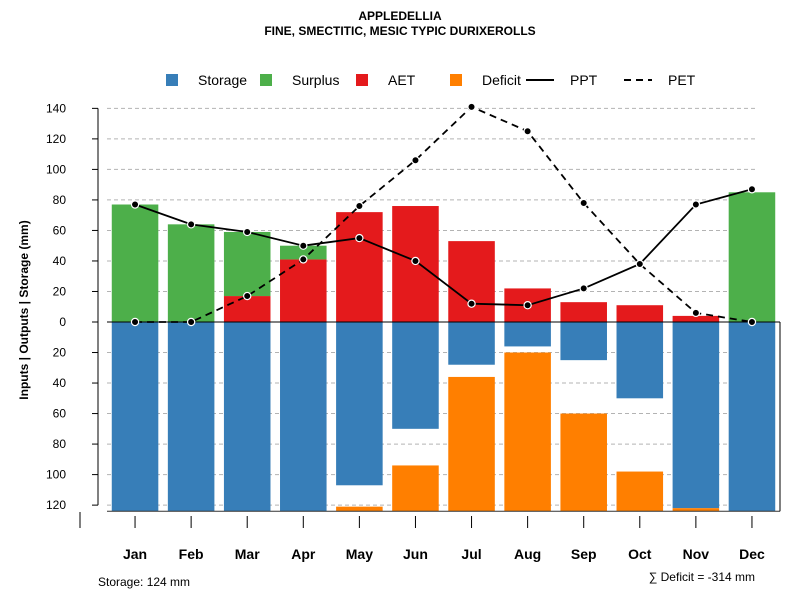 The height and width of the screenshot is (600, 800). What do you see at coordinates (62, 322) in the screenshot?
I see `y-tick-label: 0` at bounding box center [62, 322].